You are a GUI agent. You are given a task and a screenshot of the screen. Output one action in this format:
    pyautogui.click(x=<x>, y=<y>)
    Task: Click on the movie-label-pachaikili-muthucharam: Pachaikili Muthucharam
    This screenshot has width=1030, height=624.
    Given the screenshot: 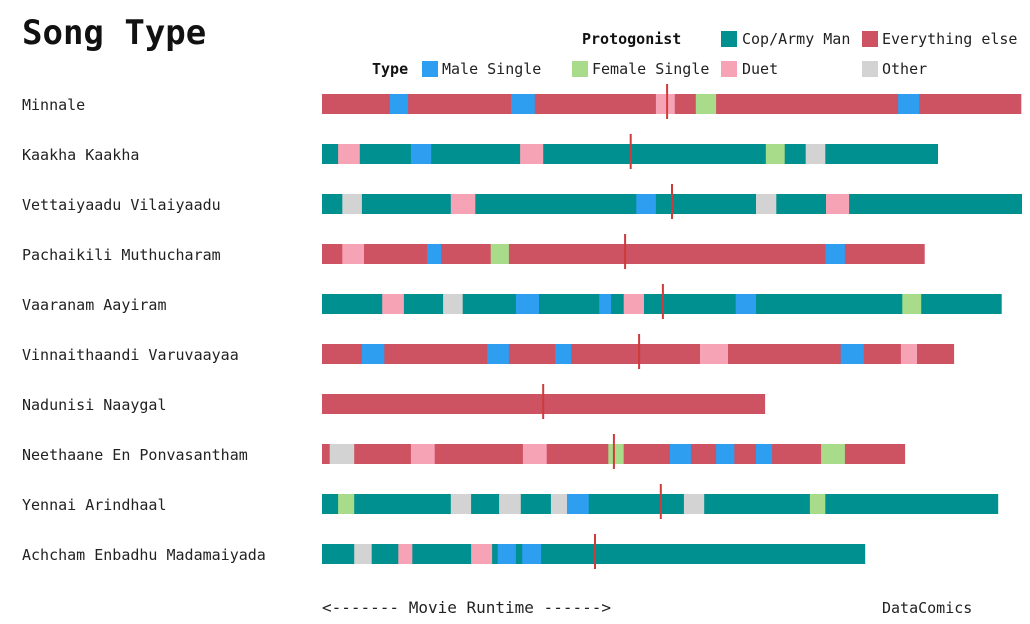 What is the action you would take?
    pyautogui.click(x=121, y=255)
    